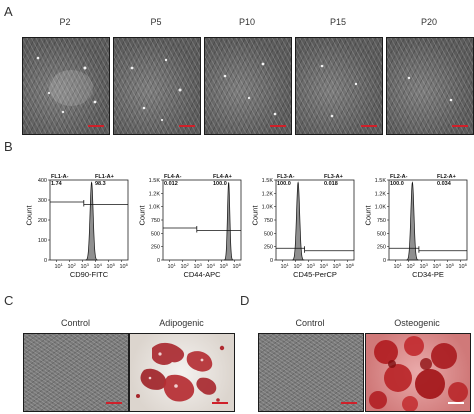 Image resolution: width=474 pixels, height=414 pixels. I want to click on left-gate-value: 0.012, so click(171, 183).